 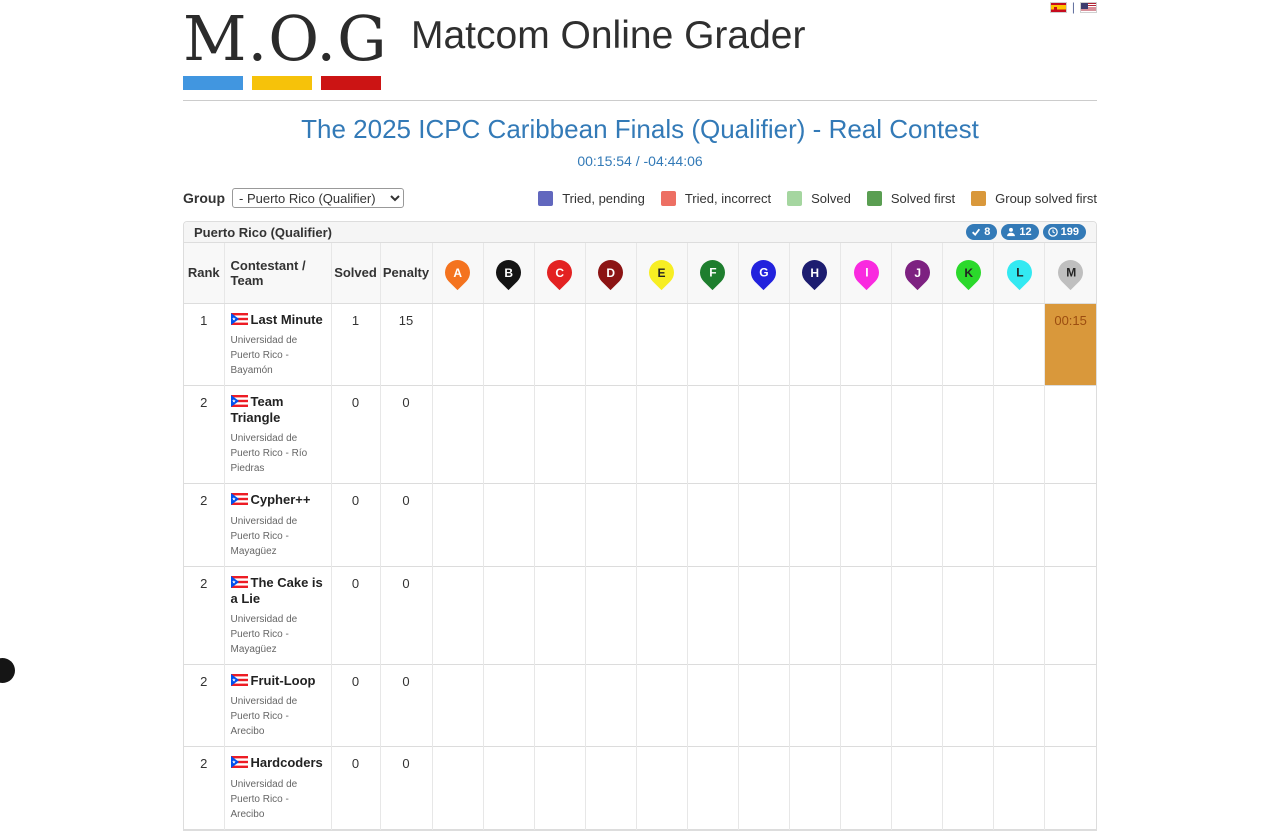 I want to click on group-solved-first-swatch, so click(x=978, y=198).